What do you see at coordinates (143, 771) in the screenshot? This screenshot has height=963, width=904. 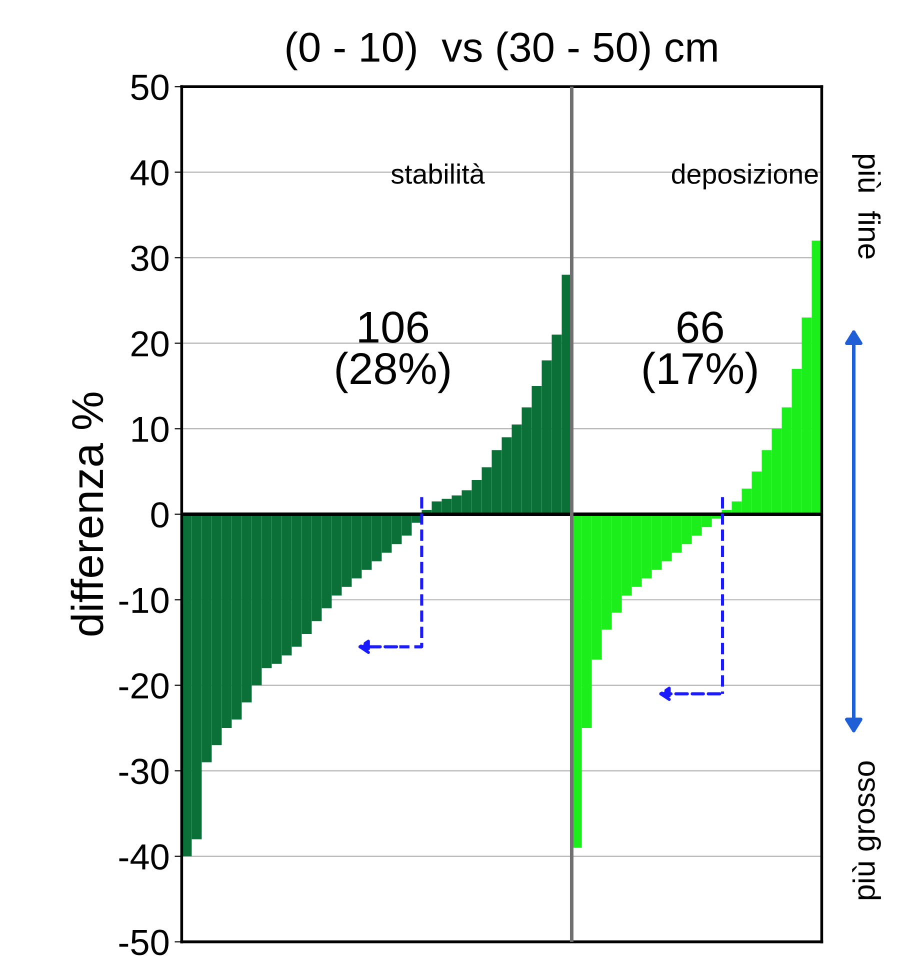 I see `y-tick-label: -30` at bounding box center [143, 771].